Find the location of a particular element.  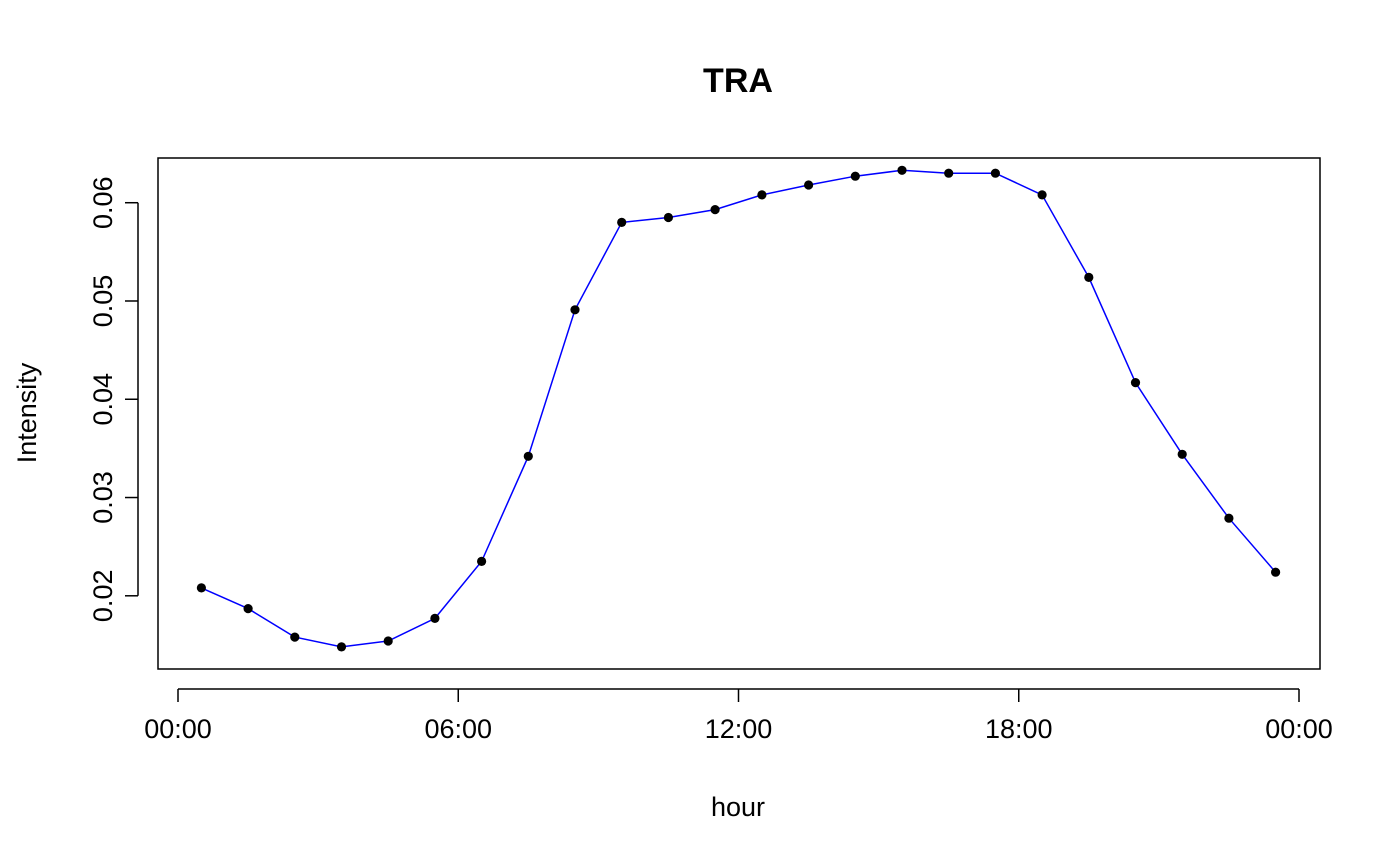

y-axis: 0.02 0.03 0.04 0.05 0.06 is located at coordinates (113, 399).